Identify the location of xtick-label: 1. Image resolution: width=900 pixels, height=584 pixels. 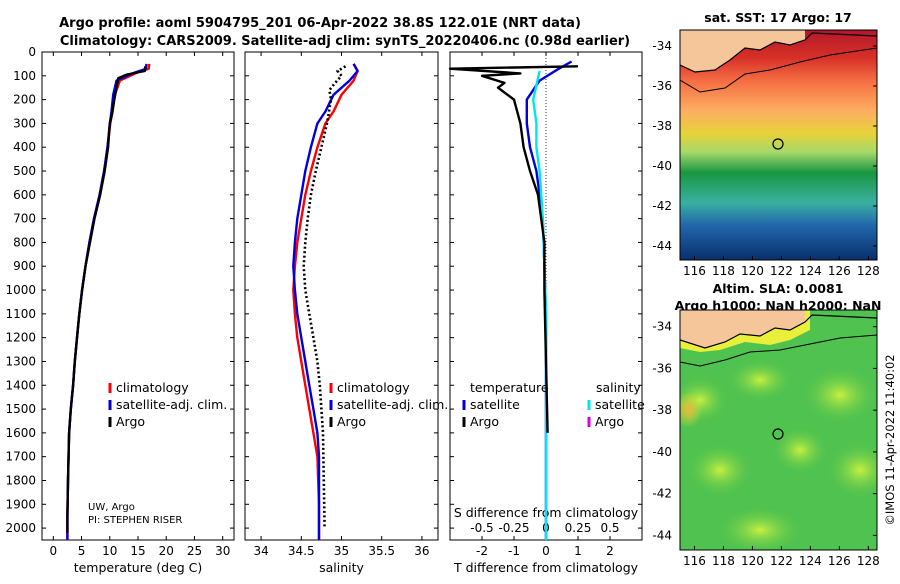
(578, 551).